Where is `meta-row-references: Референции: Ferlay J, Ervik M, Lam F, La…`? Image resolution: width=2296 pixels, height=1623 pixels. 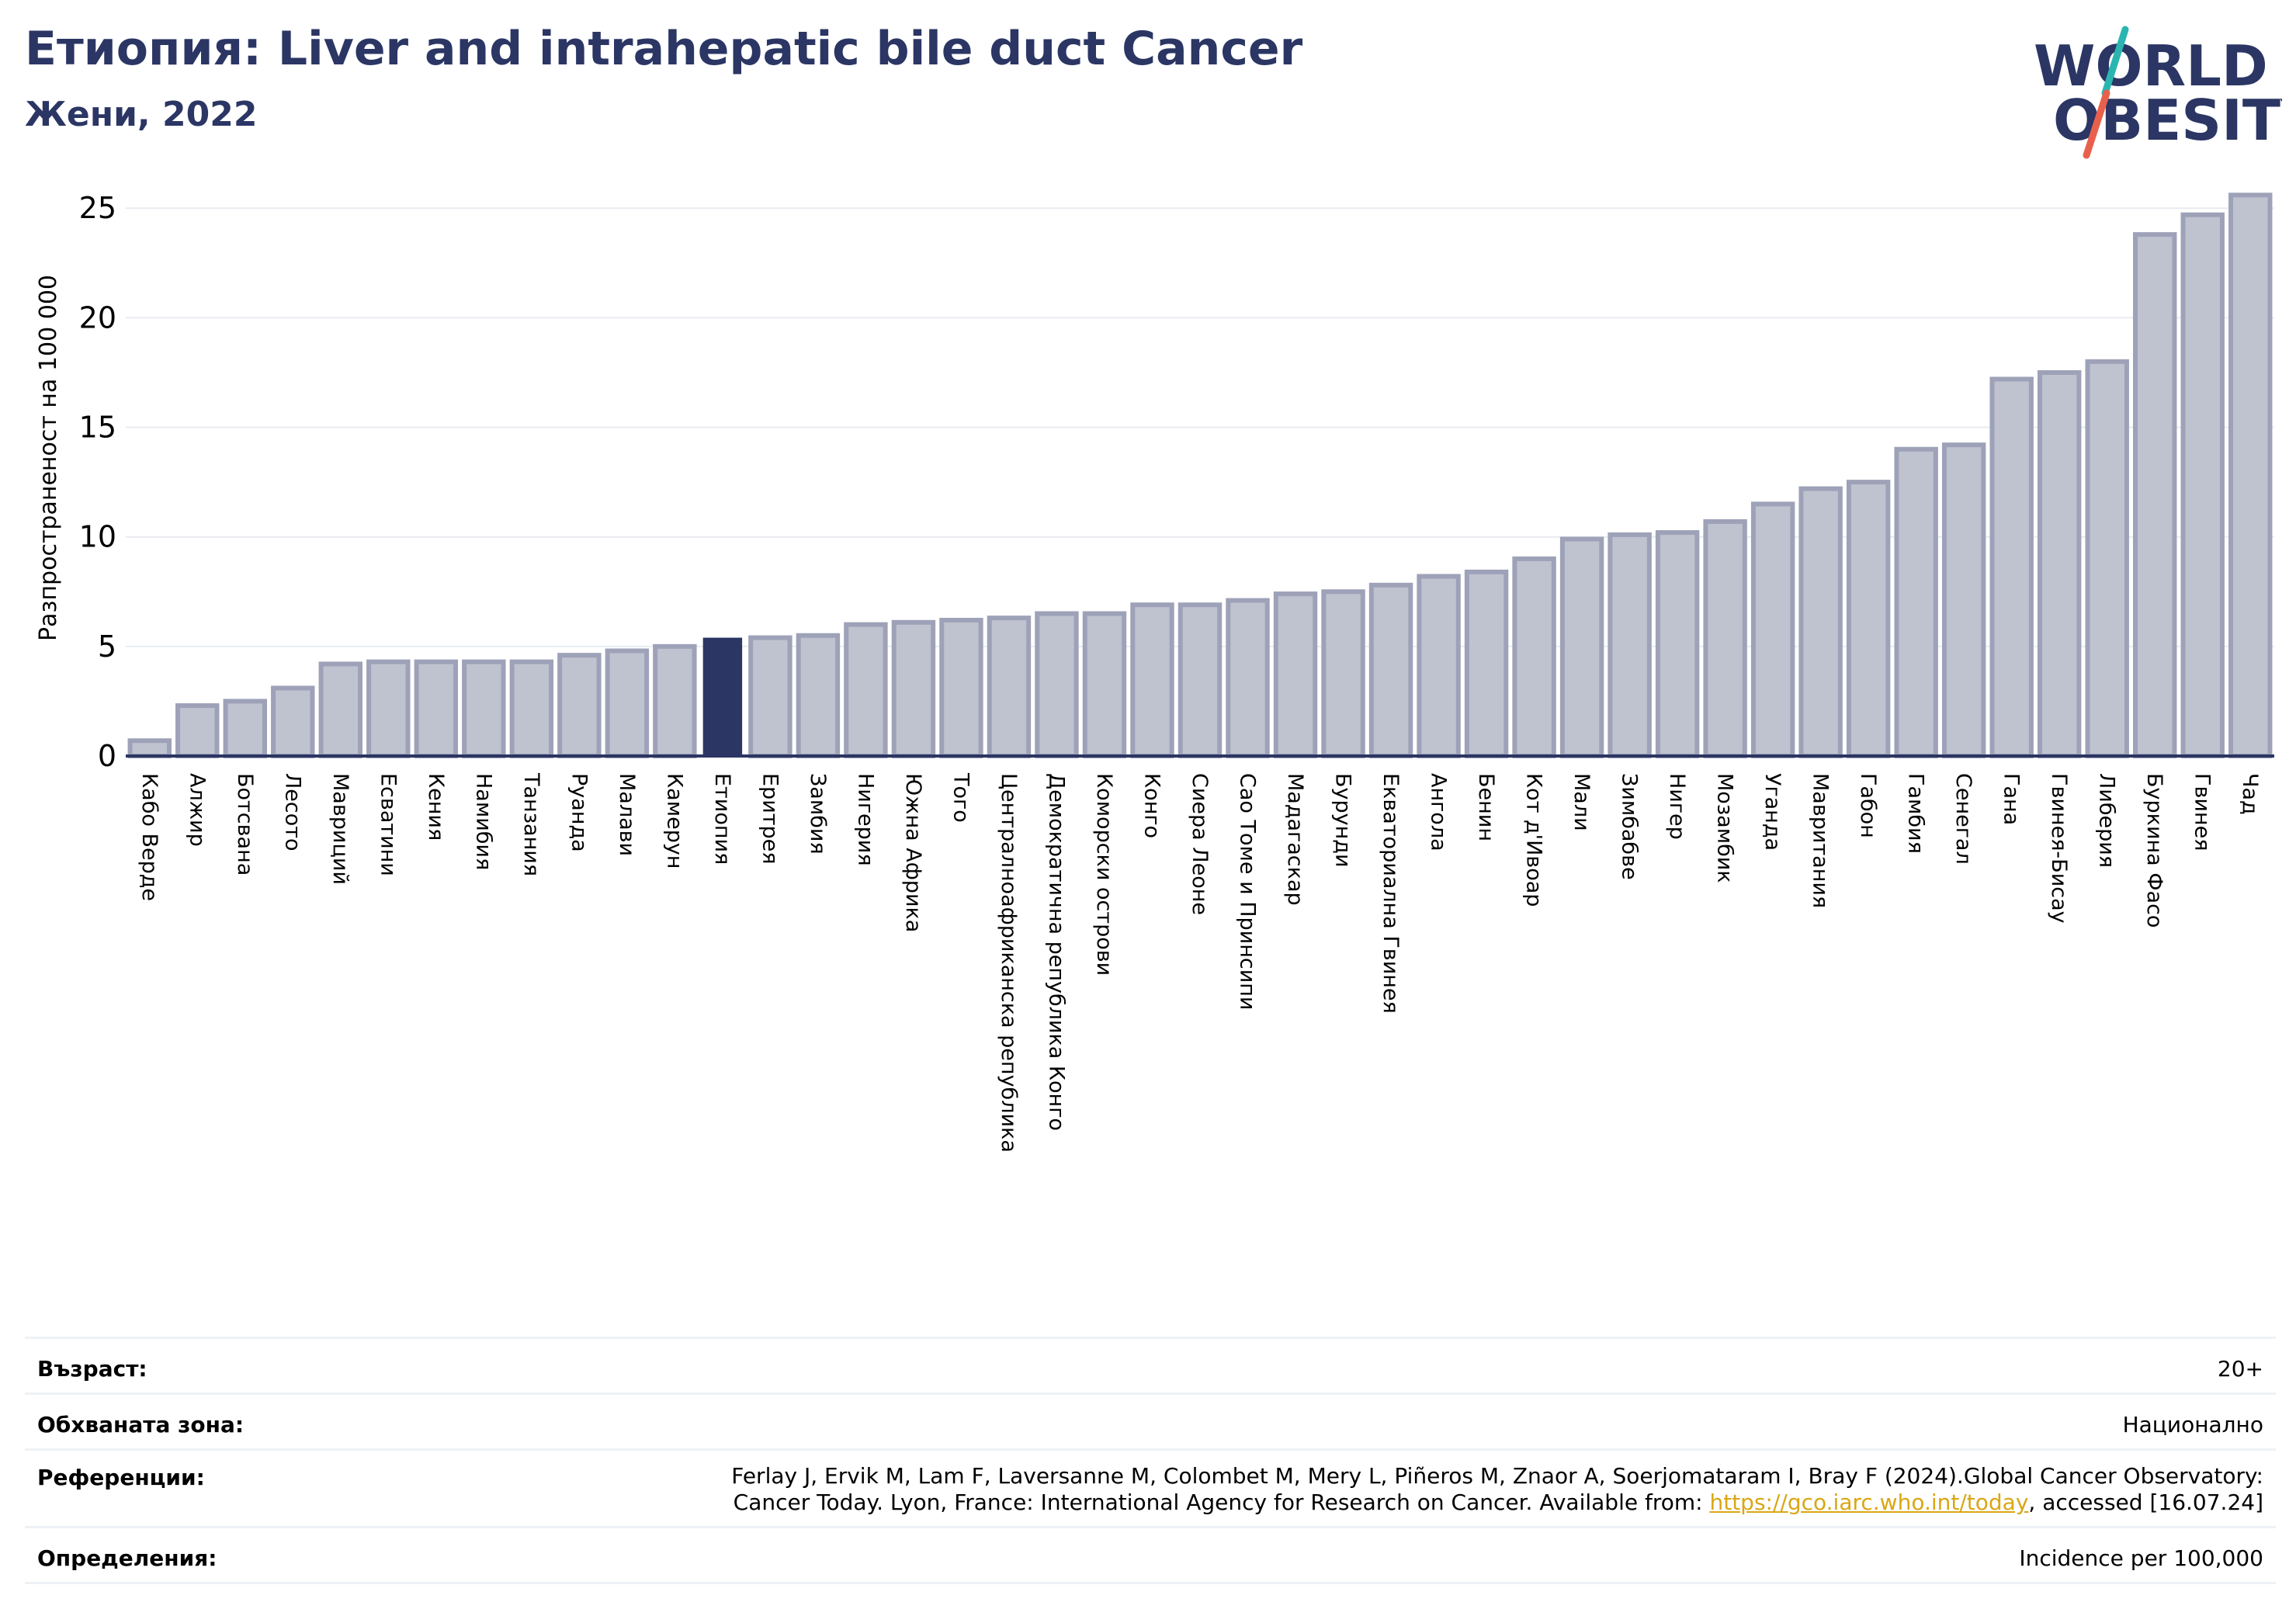
meta-row-references: Референции: Ferlay J, Ervik M, Lam F, La… is located at coordinates (1150, 1487).